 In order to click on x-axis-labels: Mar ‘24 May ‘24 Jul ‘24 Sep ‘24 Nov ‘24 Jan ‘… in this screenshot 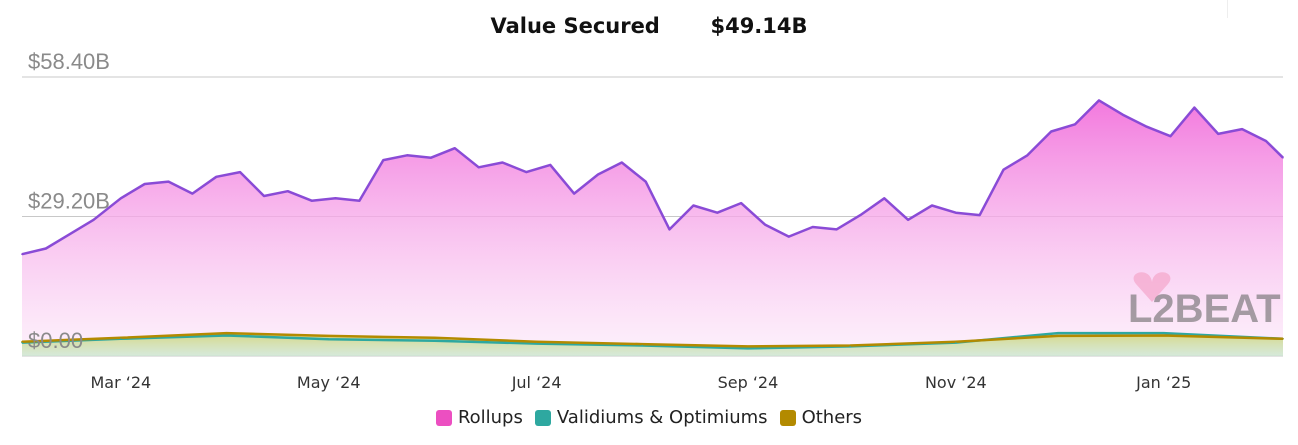, I will do `click(640, 382)`.